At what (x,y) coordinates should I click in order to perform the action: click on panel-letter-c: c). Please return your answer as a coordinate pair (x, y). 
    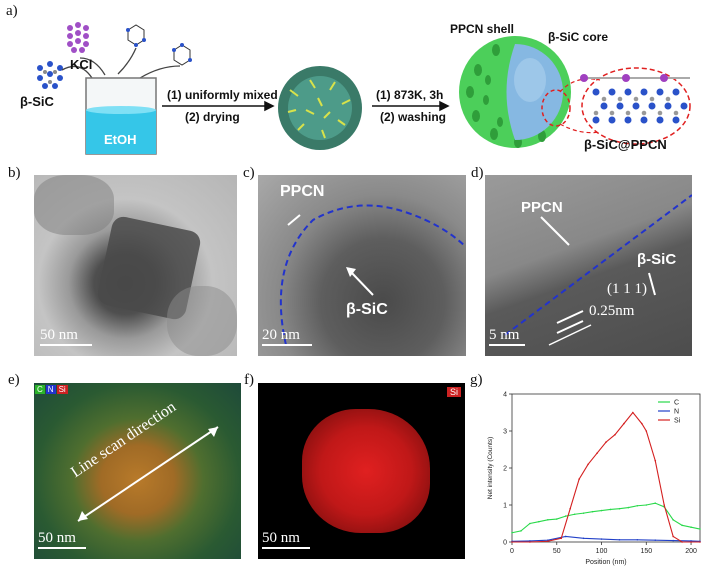
    Looking at the image, I should click on (249, 173).